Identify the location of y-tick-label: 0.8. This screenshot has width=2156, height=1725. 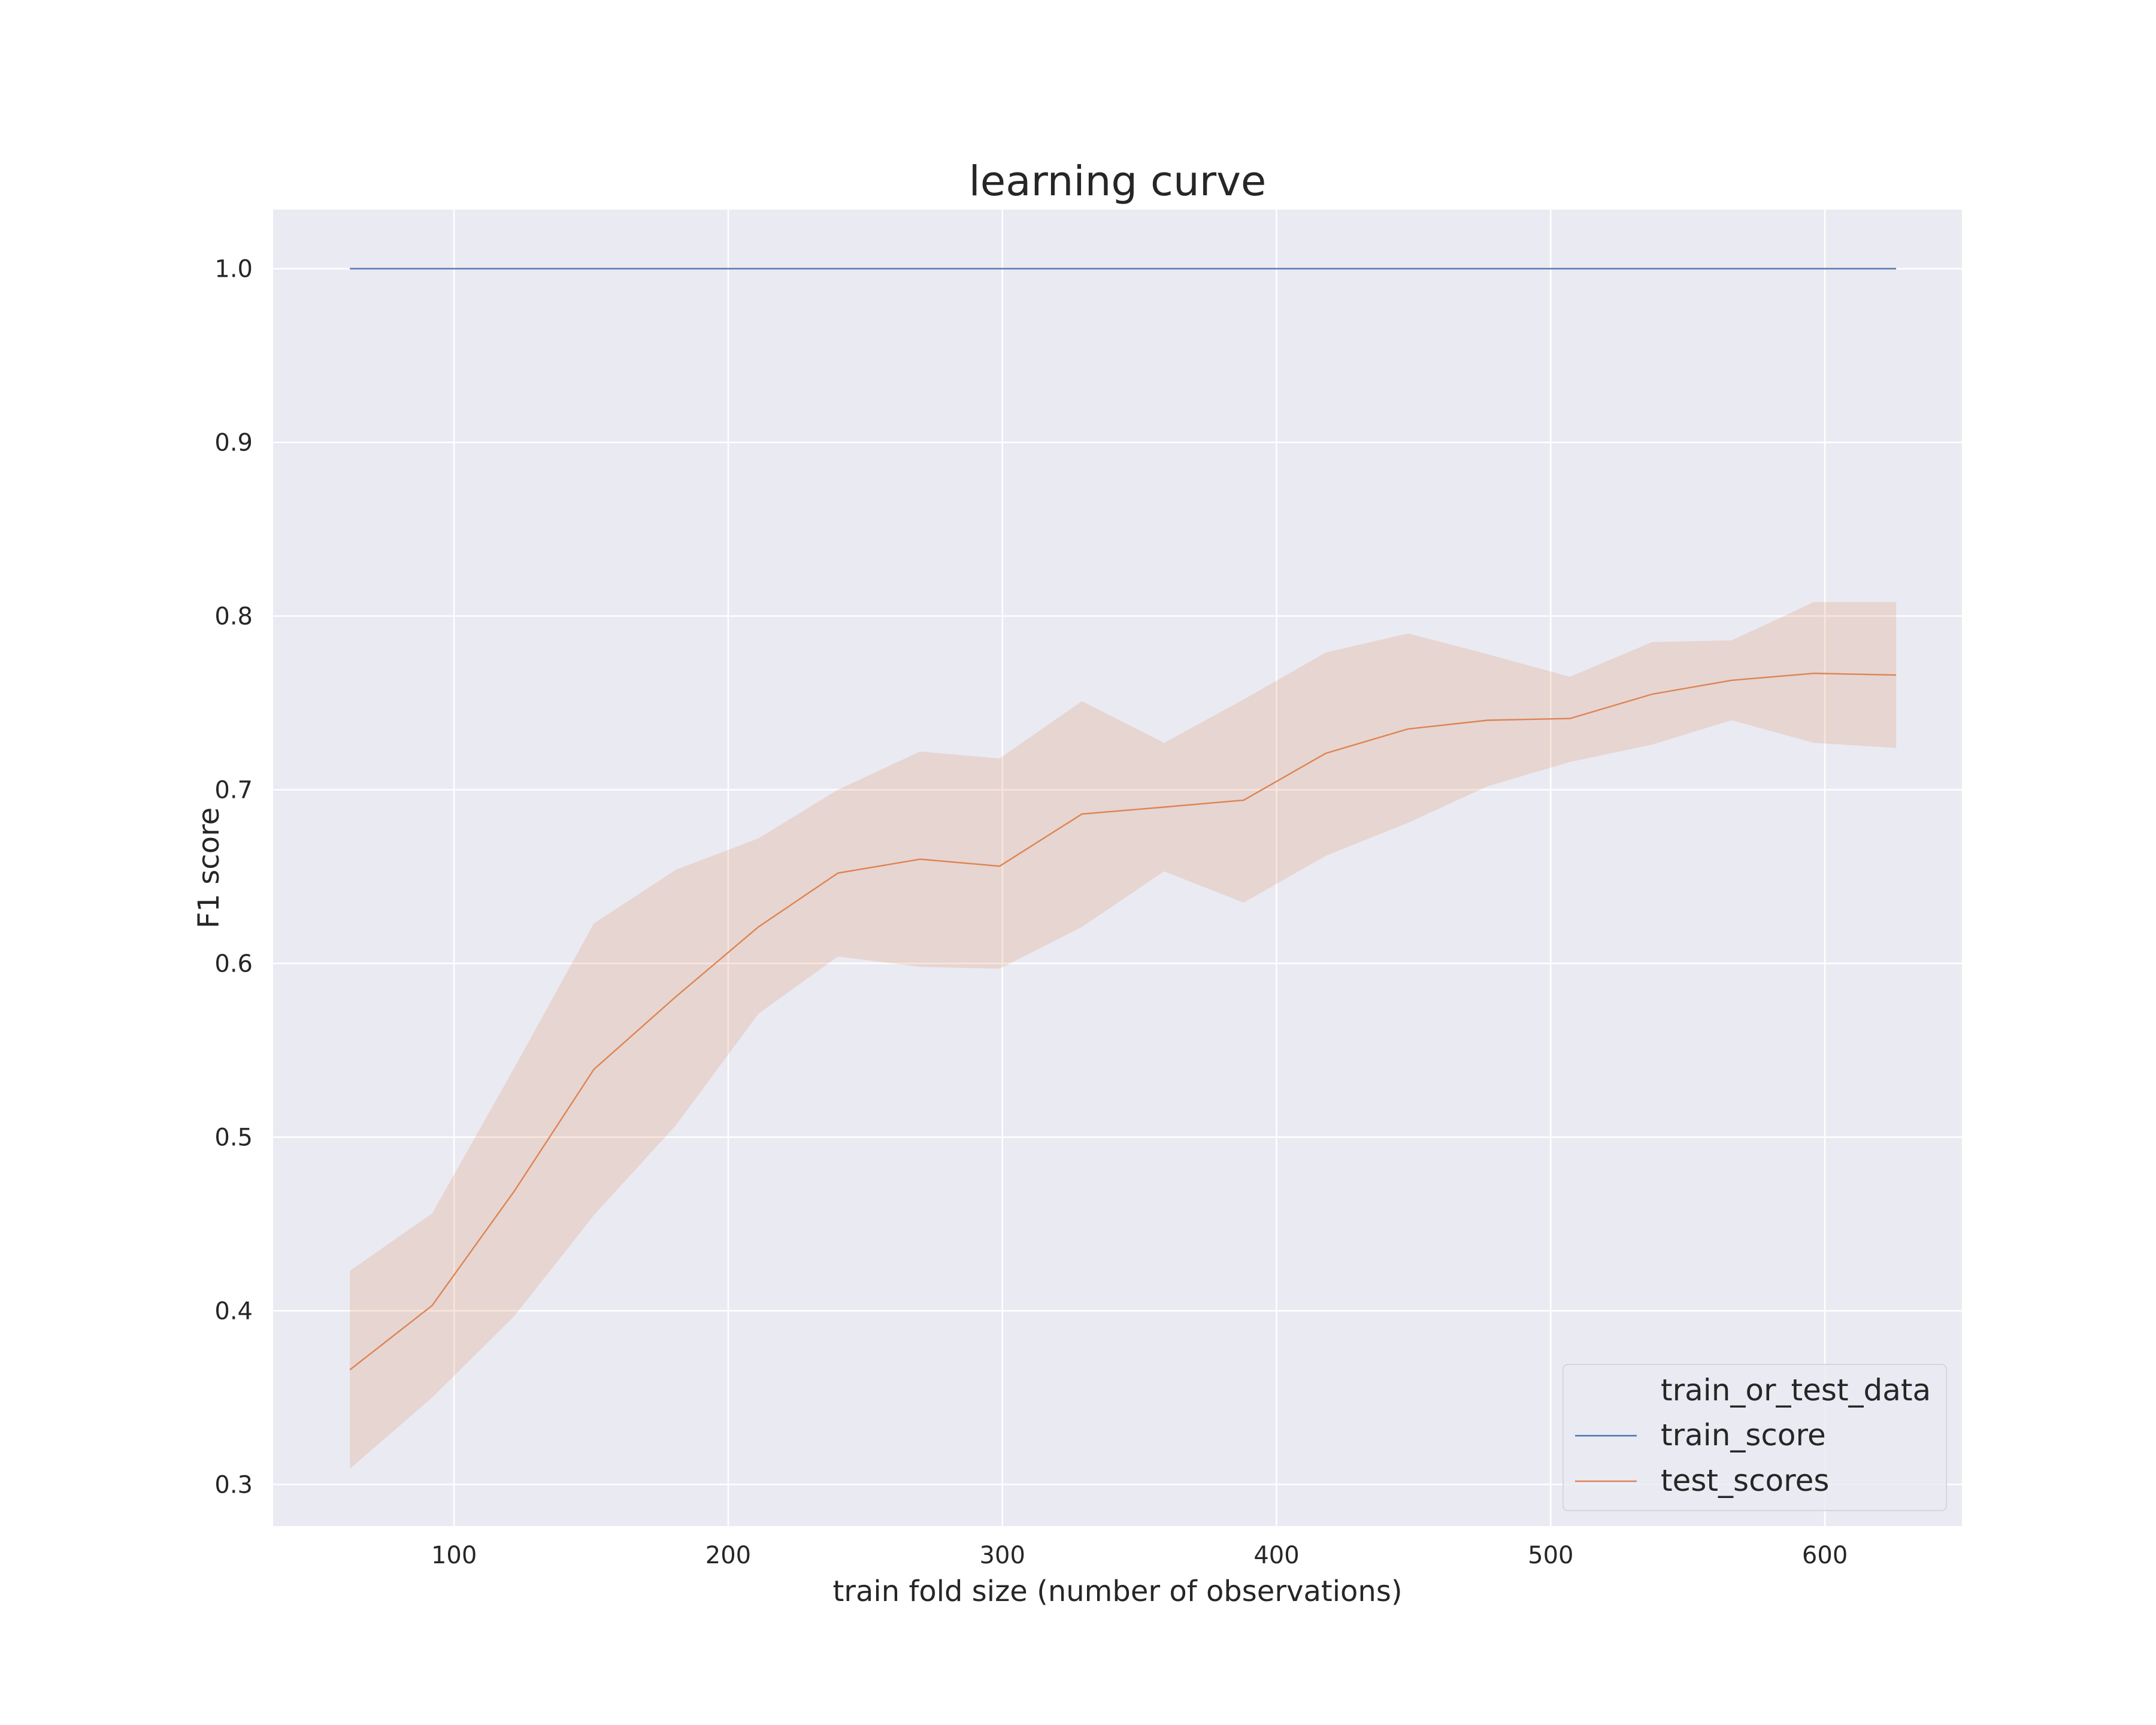
(234, 617).